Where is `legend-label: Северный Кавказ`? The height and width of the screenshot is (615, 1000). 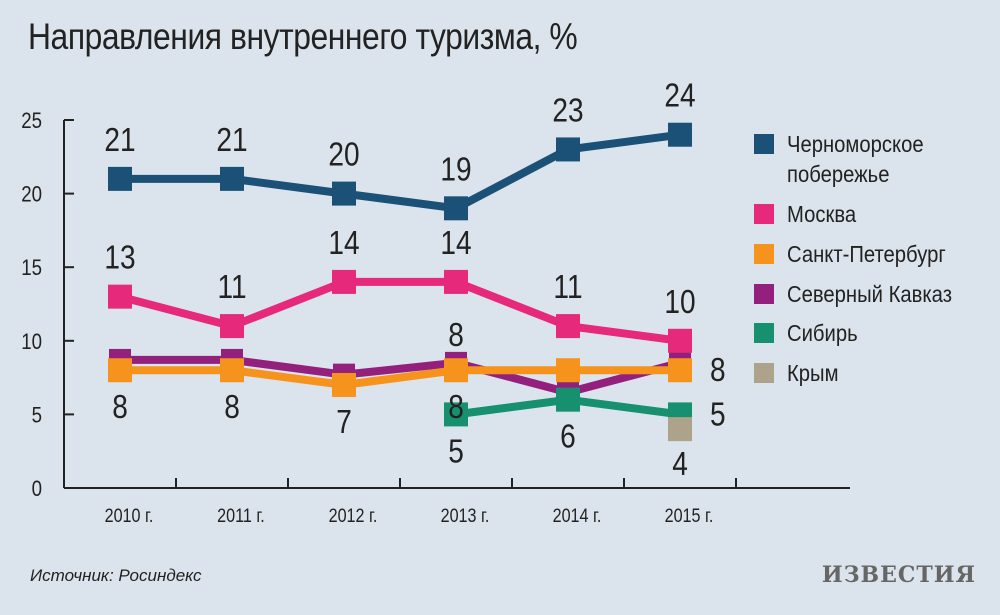
legend-label: Северный Кавказ is located at coordinates (869, 293).